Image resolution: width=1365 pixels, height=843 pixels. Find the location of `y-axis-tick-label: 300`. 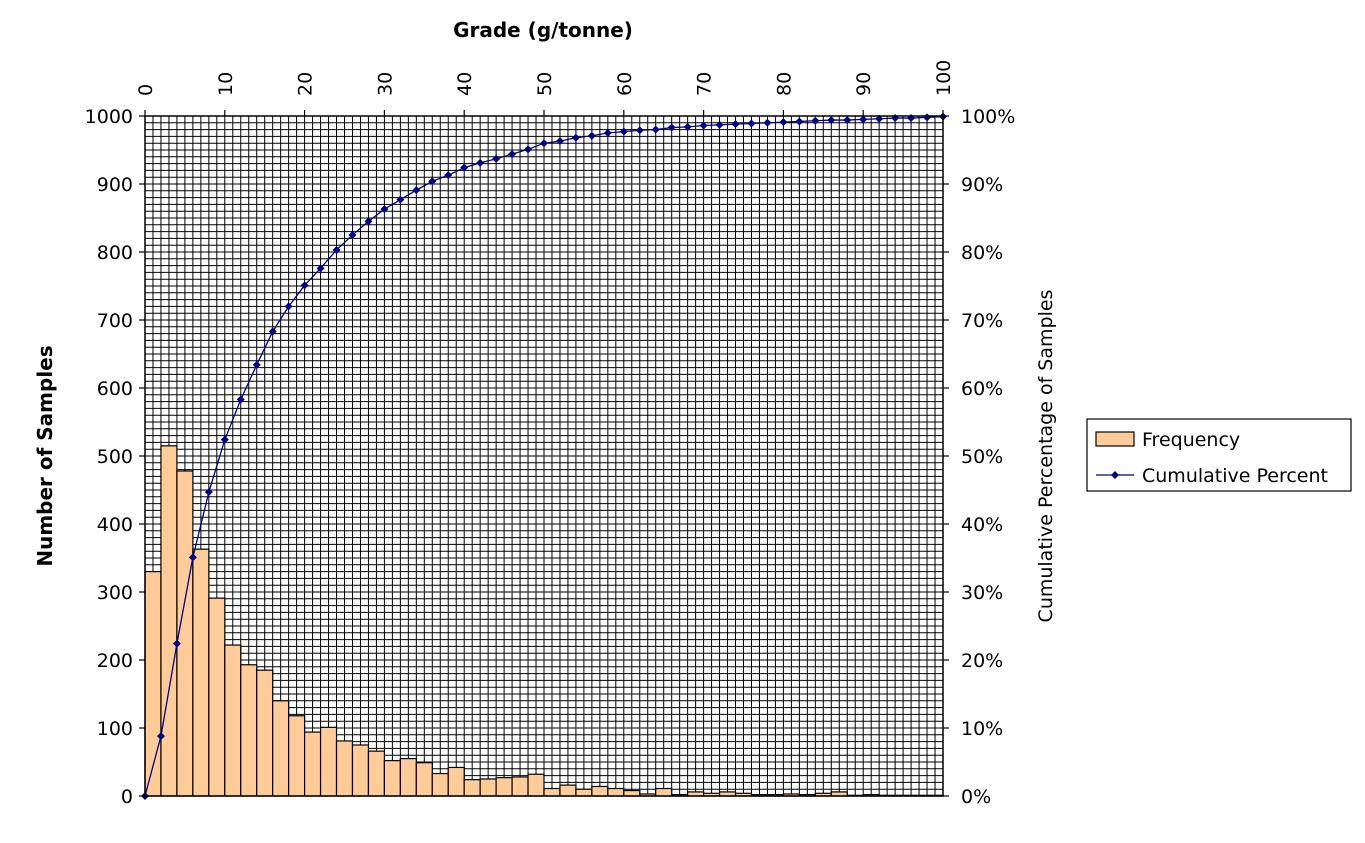

y-axis-tick-label: 300 is located at coordinates (115, 593).